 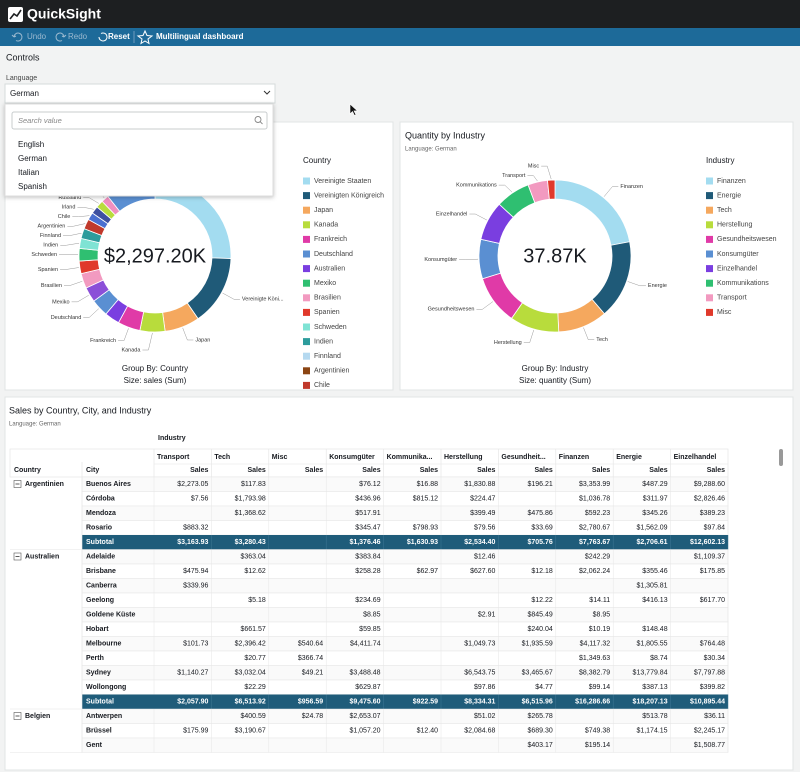 What do you see at coordinates (737, 268) in the screenshot?
I see `legend-item: Einzelhandel` at bounding box center [737, 268].